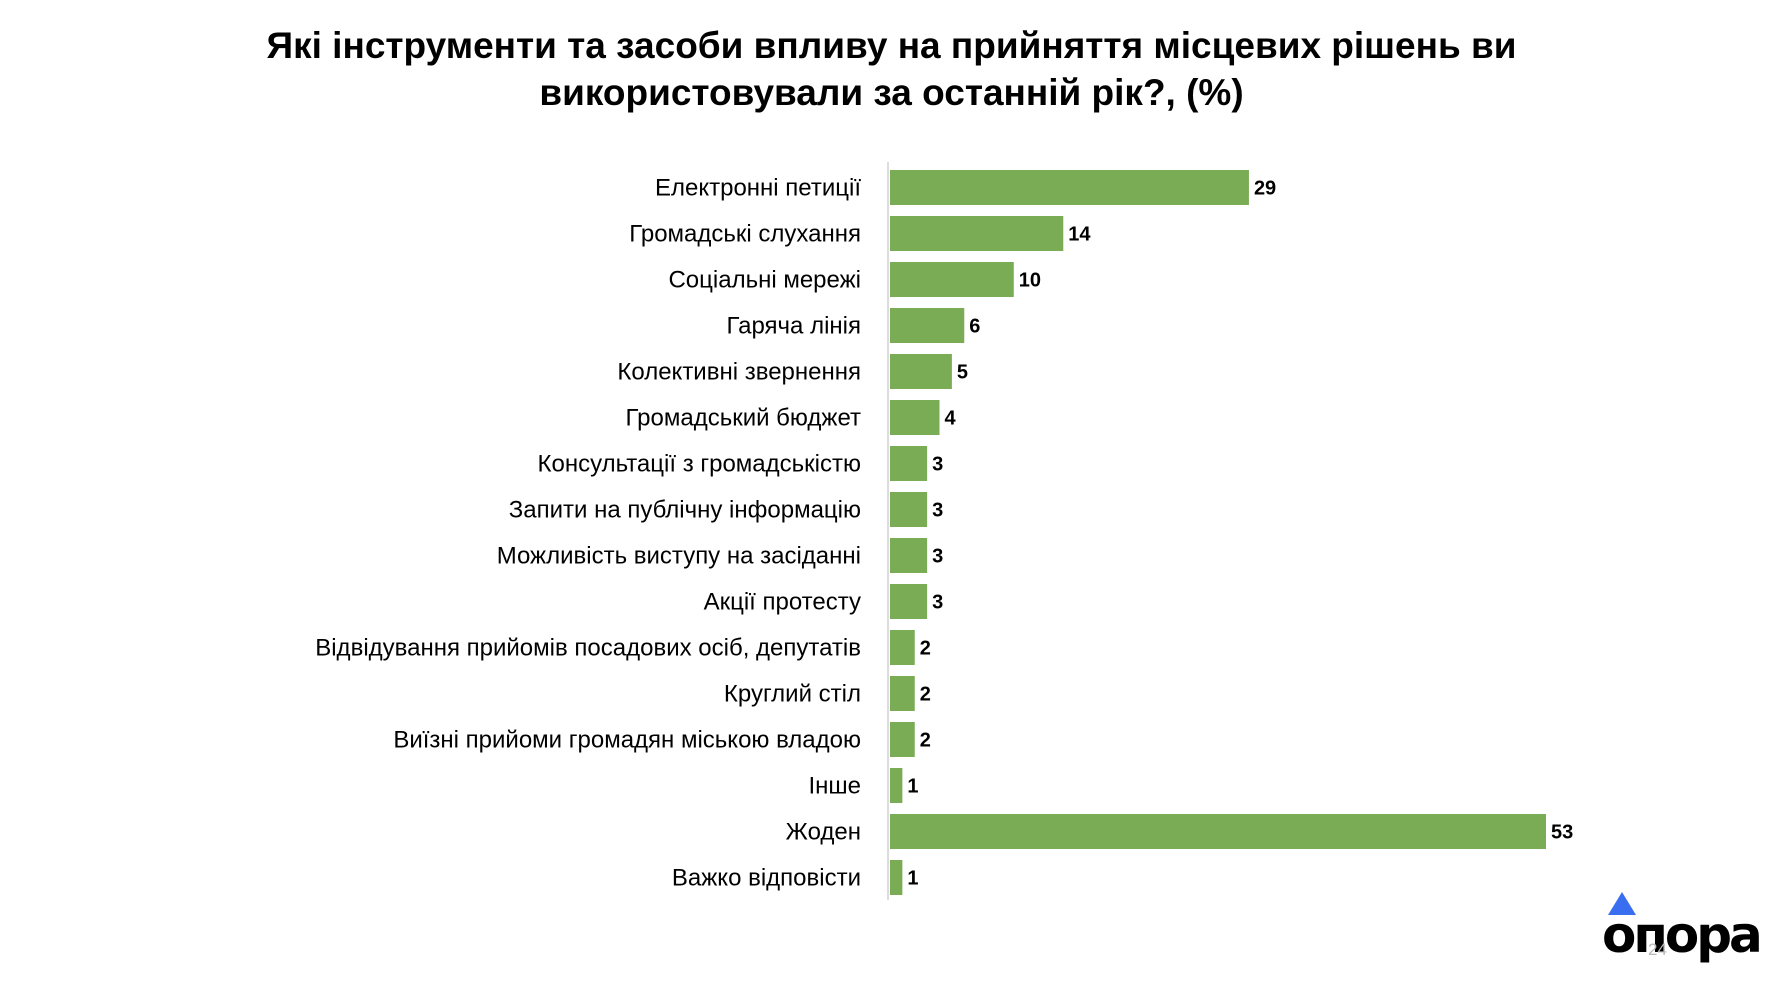 The height and width of the screenshot is (981, 1783). What do you see at coordinates (1265, 189) in the screenshot?
I see `data-label: 29` at bounding box center [1265, 189].